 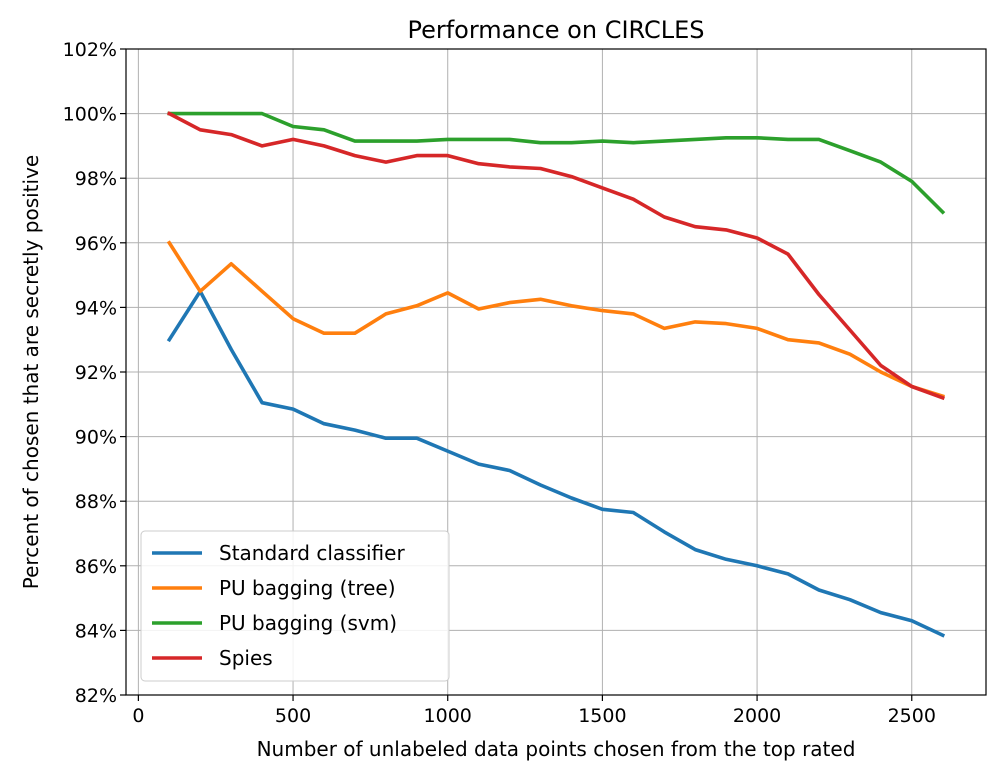 I want to click on x-tick-label: 2000, so click(x=757, y=716).